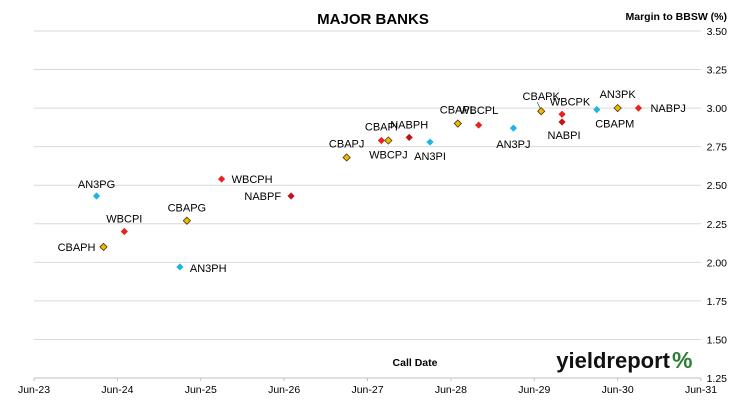 The width and height of the screenshot is (730, 400). I want to click on x-tick-label: Jun-31, so click(701, 390).